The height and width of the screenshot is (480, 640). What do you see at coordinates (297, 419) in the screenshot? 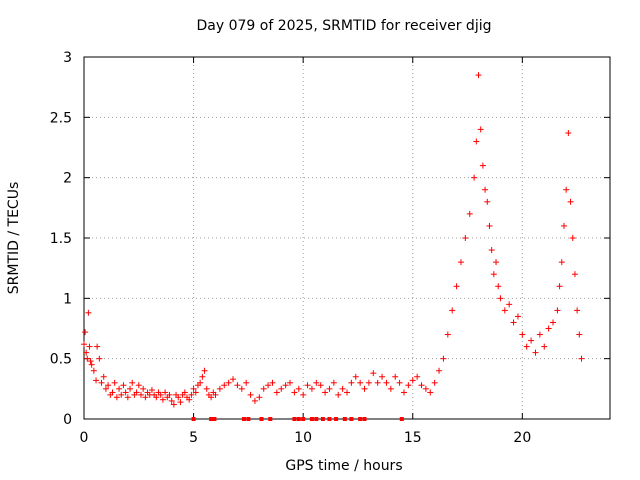
I see `baseline-marks` at bounding box center [297, 419].